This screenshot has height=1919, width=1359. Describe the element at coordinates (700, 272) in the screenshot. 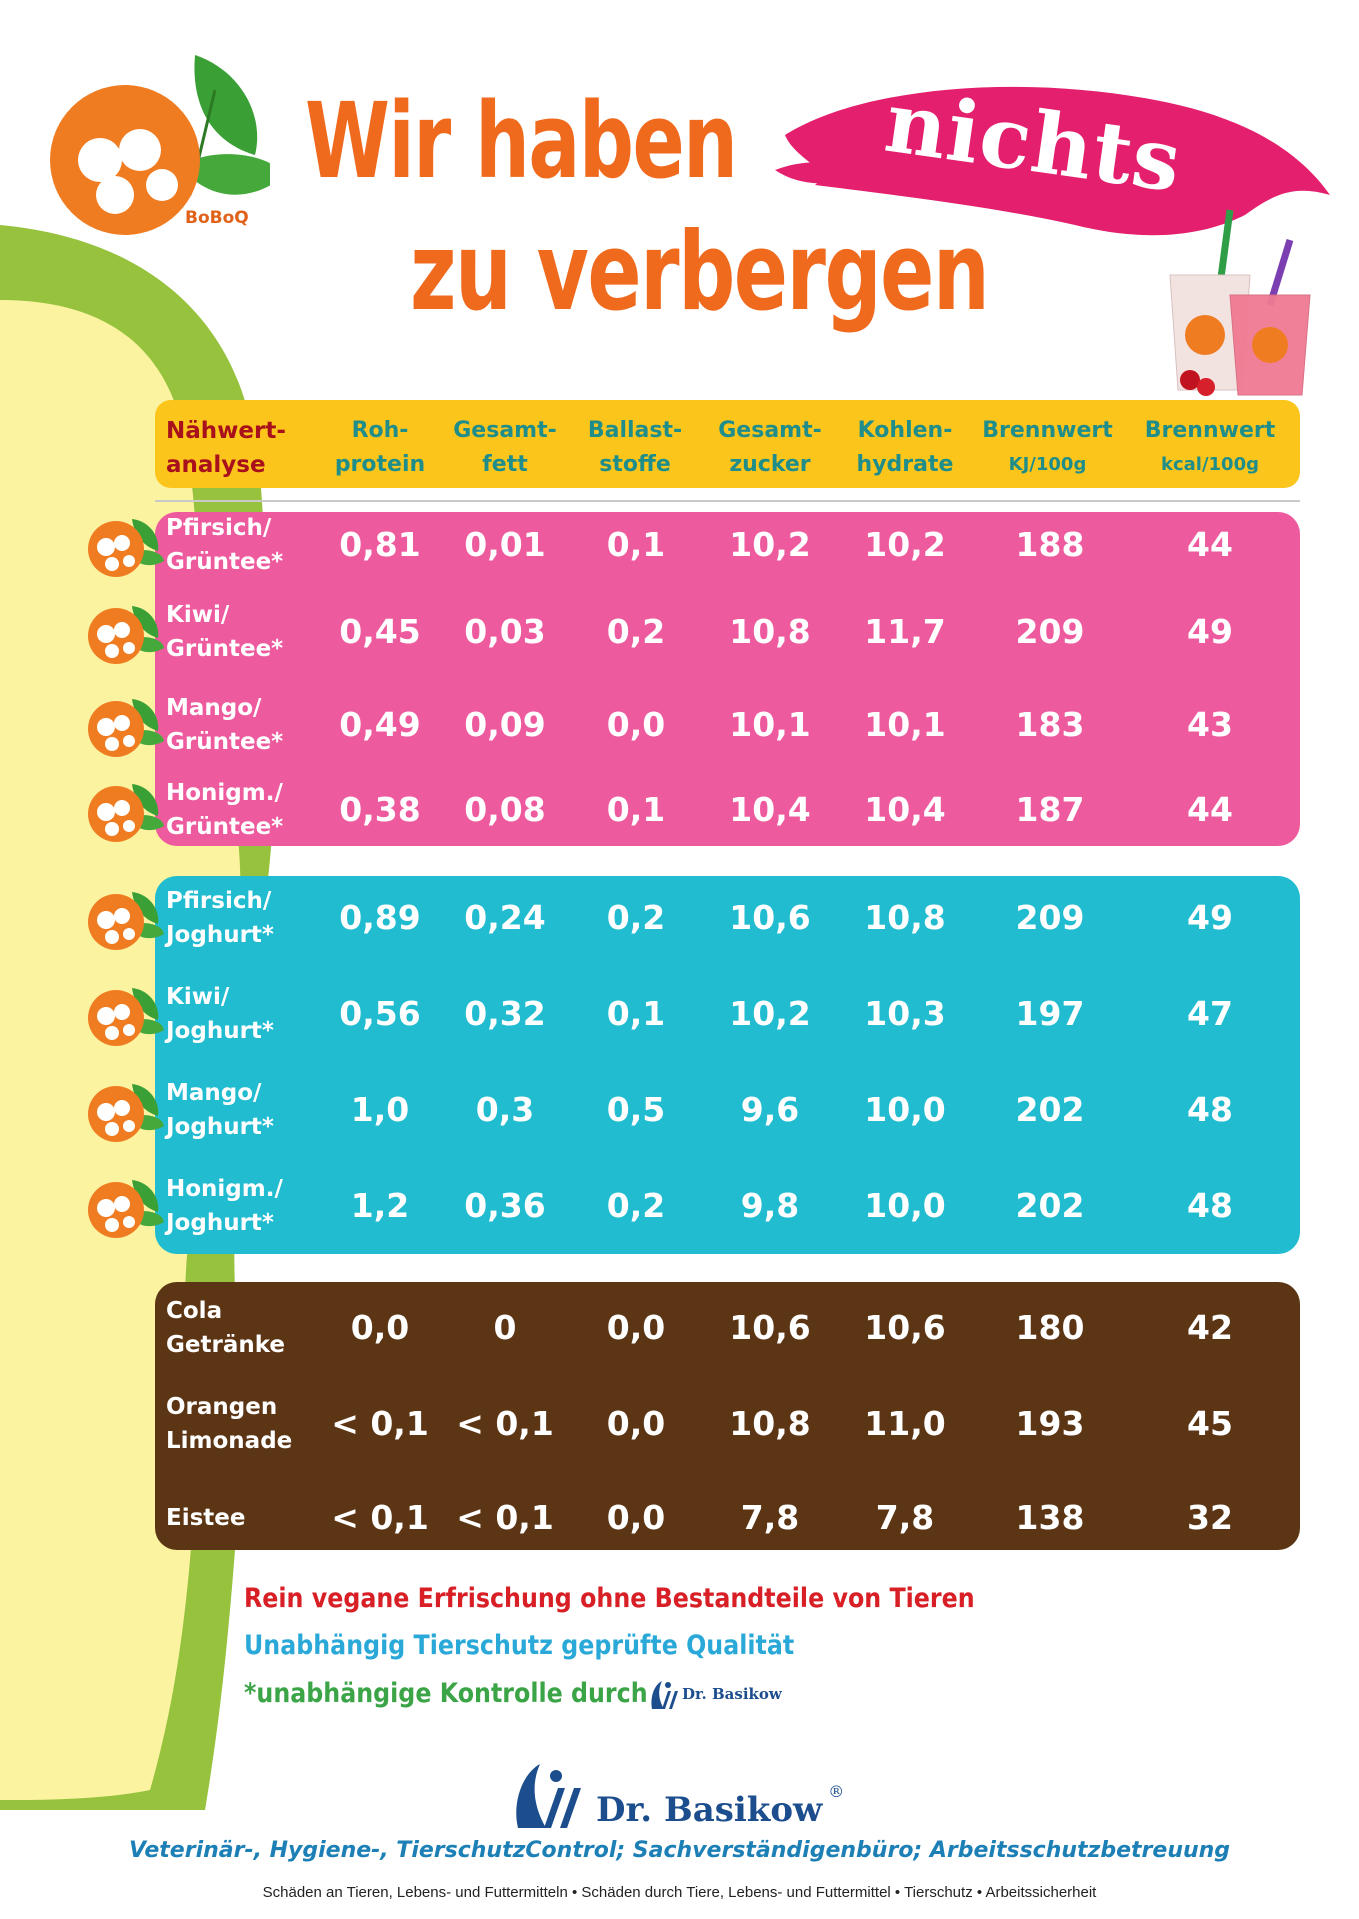

I see `title-line-2: zu verbergen` at that location.